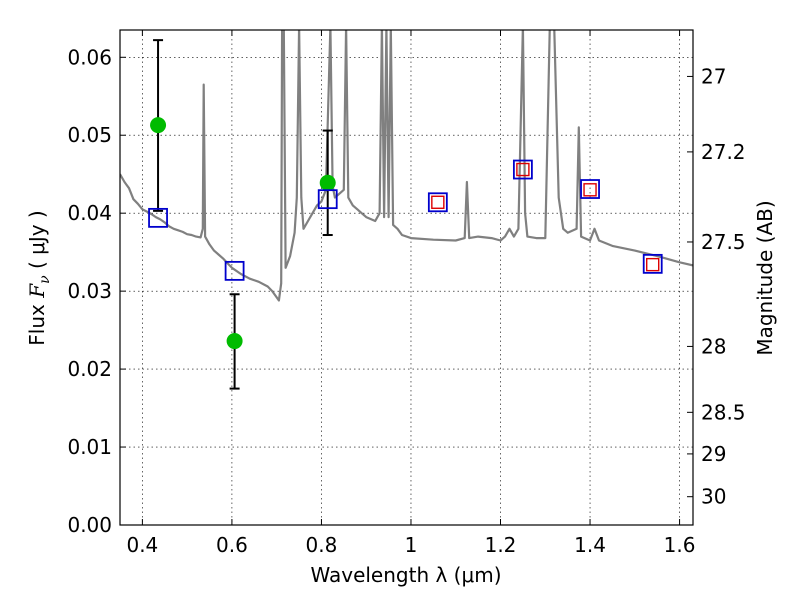 The height and width of the screenshot is (600, 800). Describe the element at coordinates (590, 545) in the screenshot. I see `x-tick-label: 1.4` at that location.